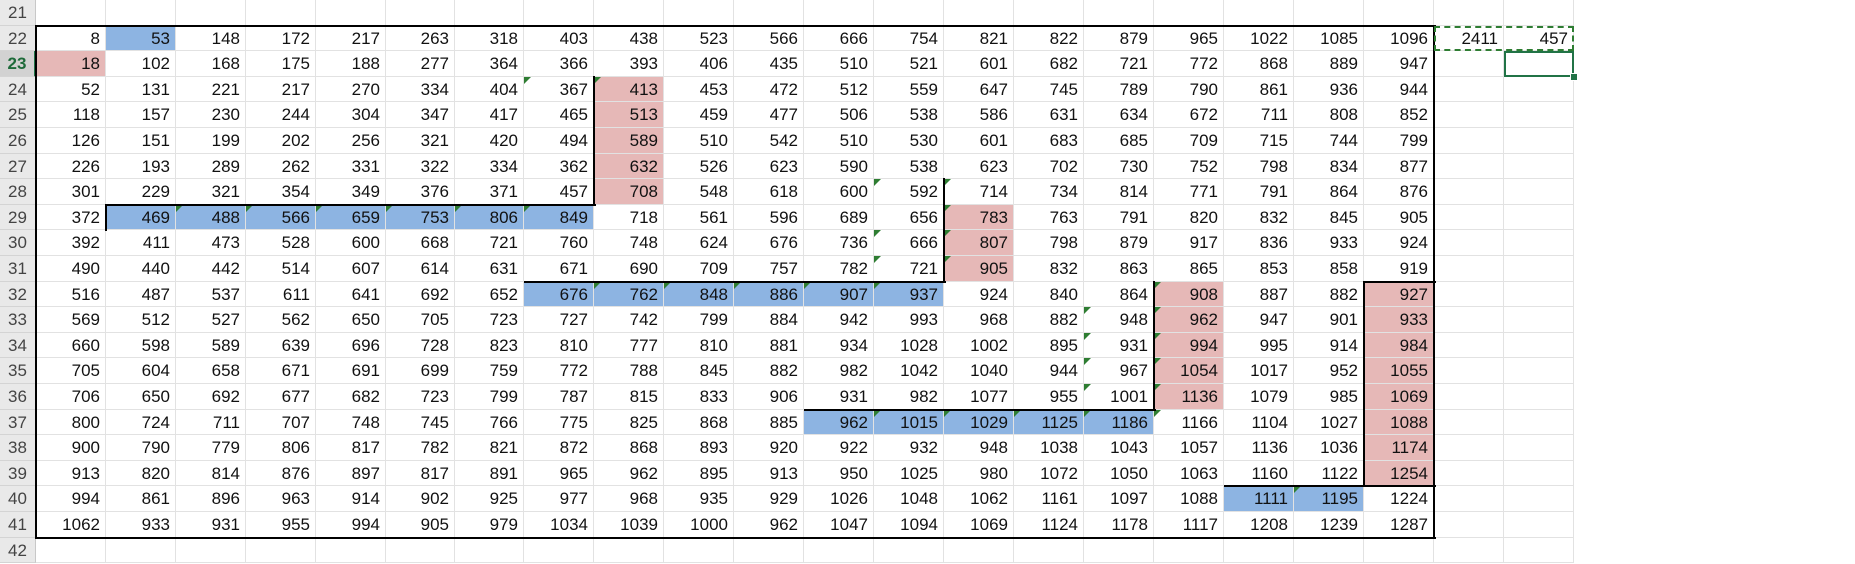 This screenshot has height=564, width=1855. I want to click on cell: 334, so click(420, 89).